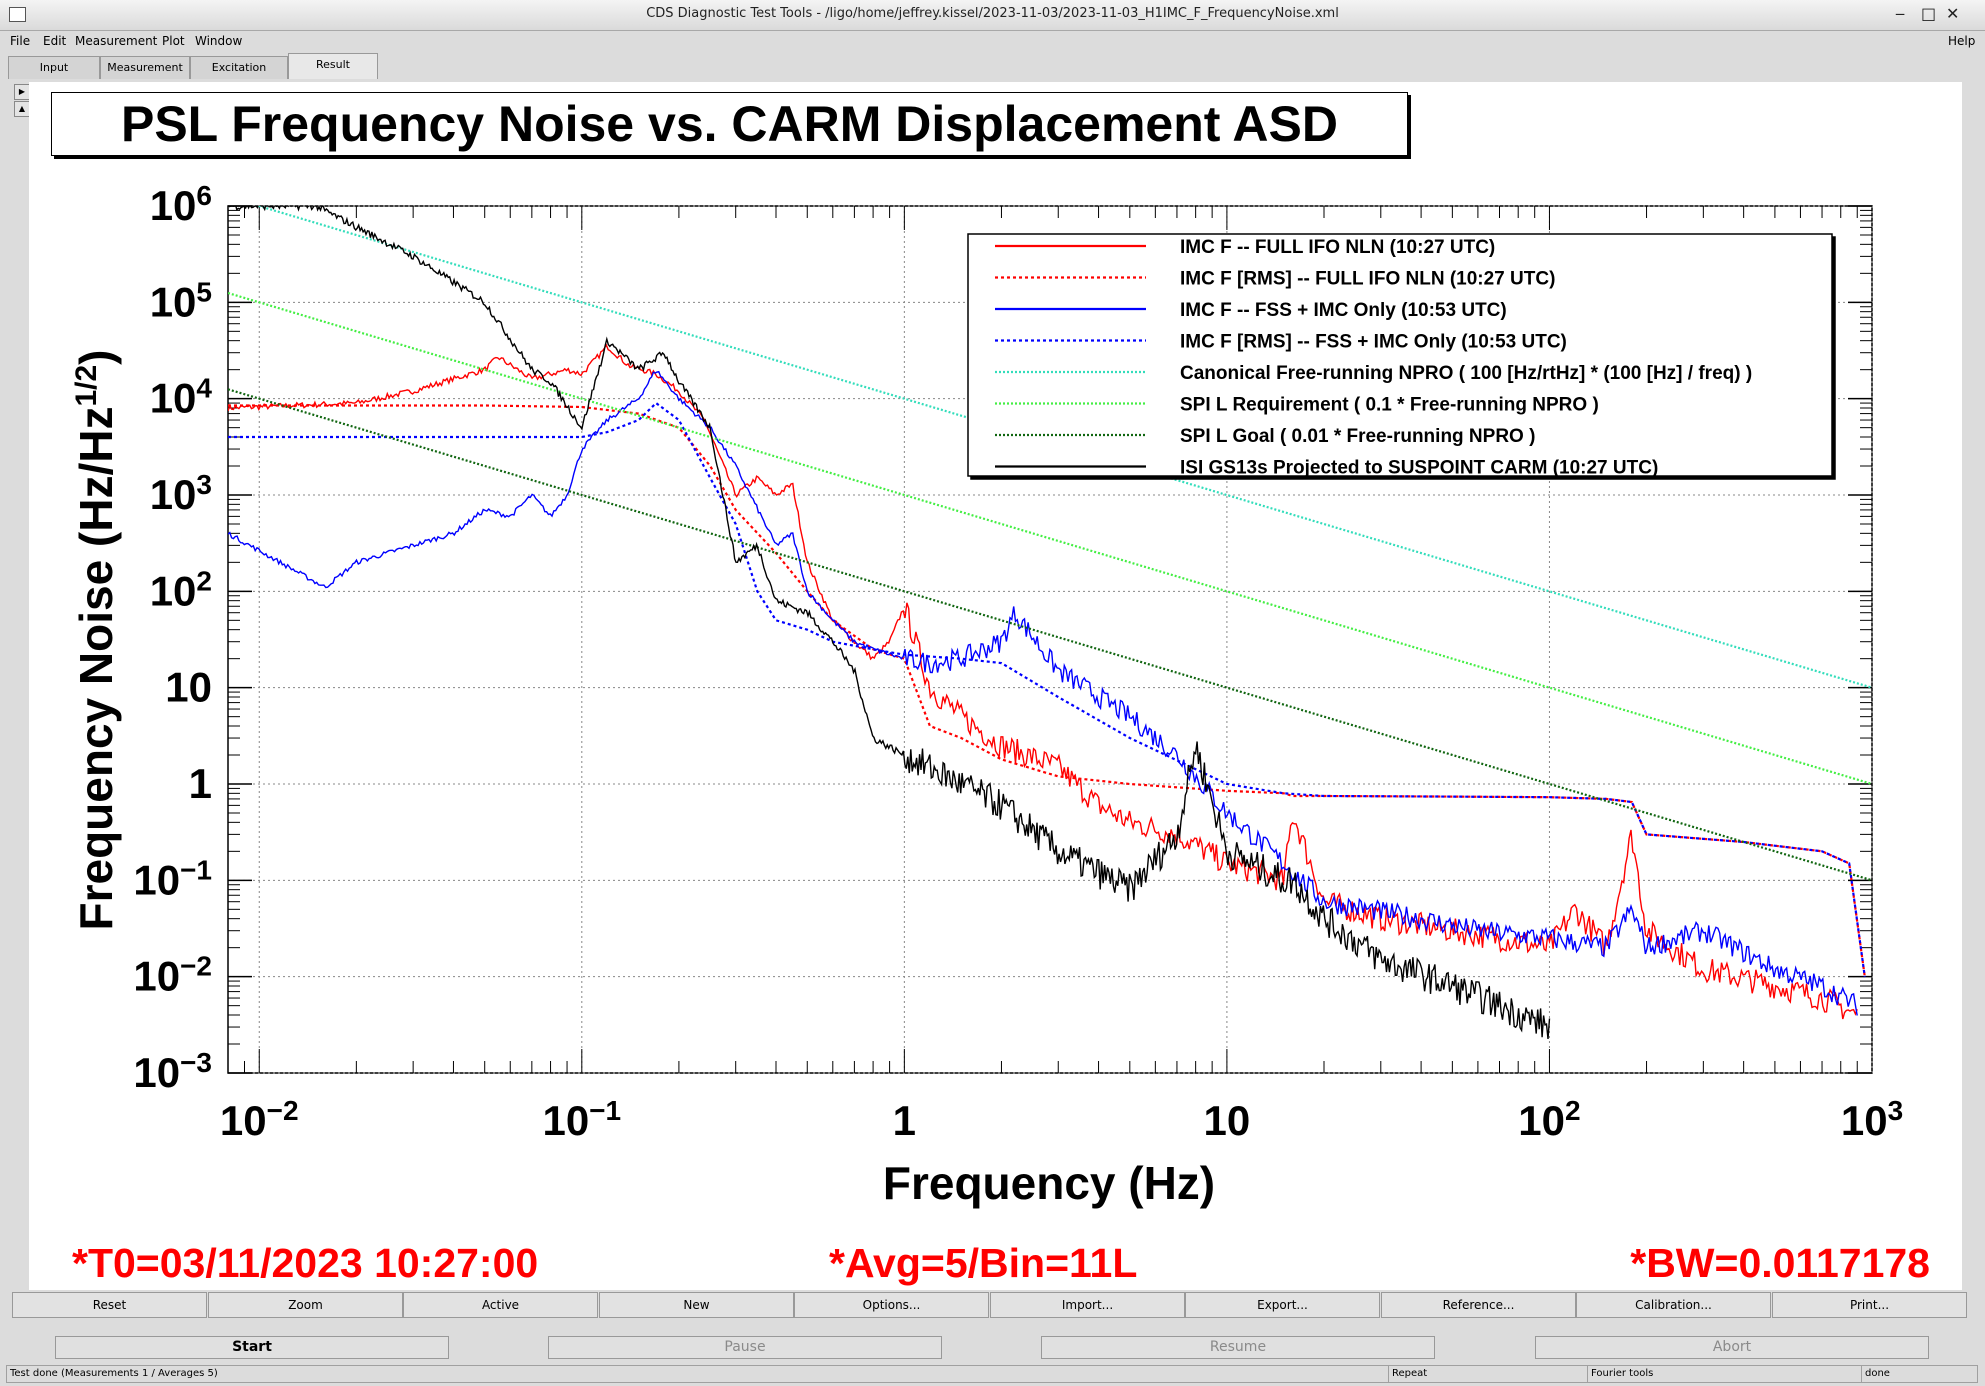 Image resolution: width=1985 pixels, height=1386 pixels. What do you see at coordinates (696, 1305) in the screenshot?
I see `new-button: New` at bounding box center [696, 1305].